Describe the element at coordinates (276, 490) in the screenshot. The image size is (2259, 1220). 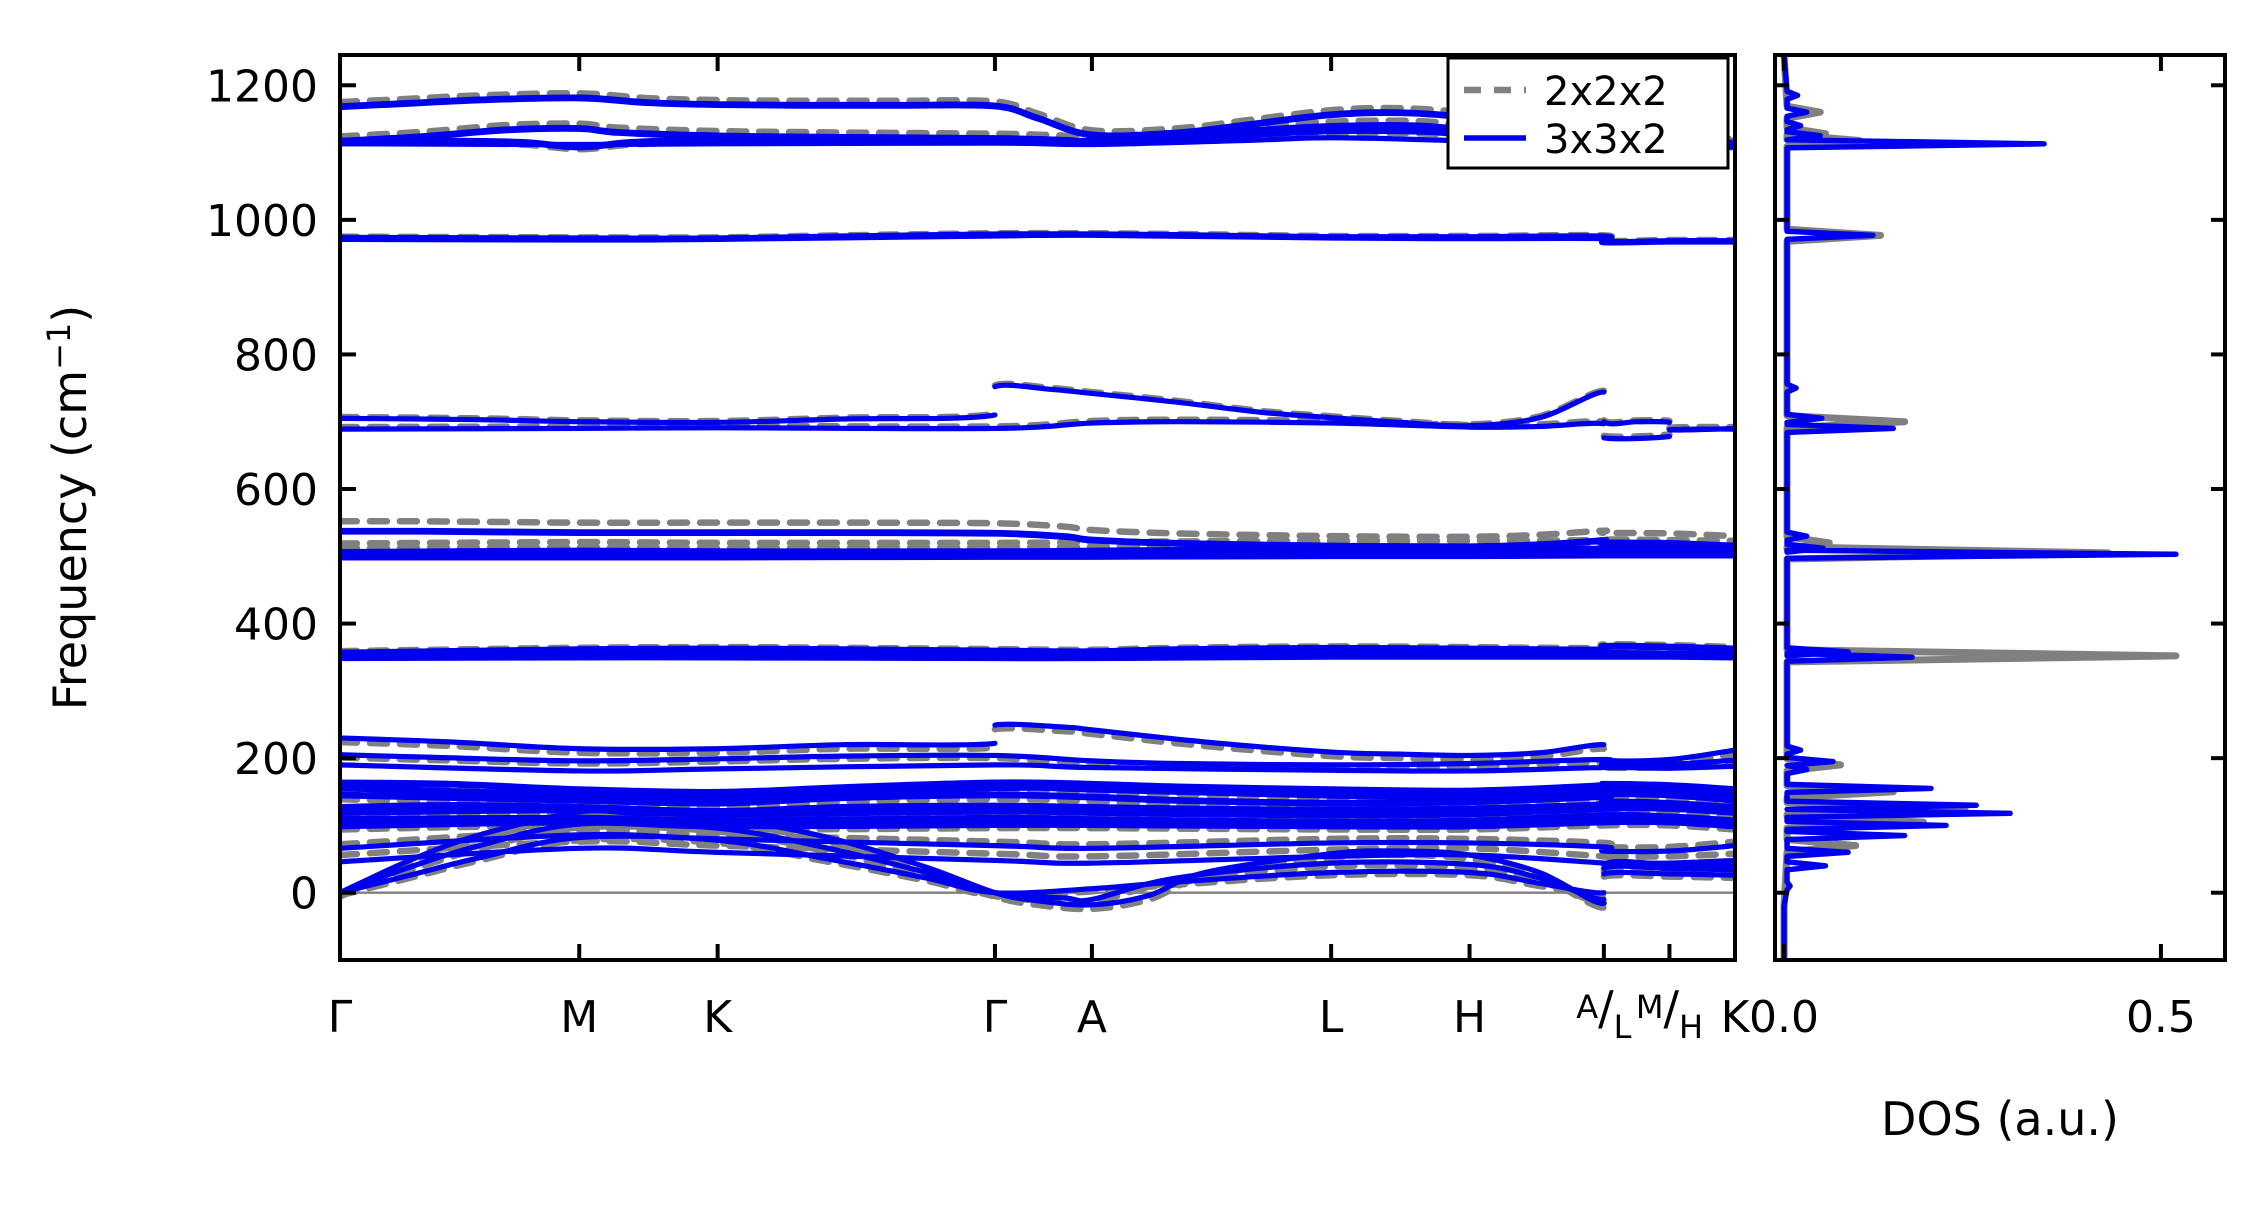
I see `y-tick-label: 600` at that location.